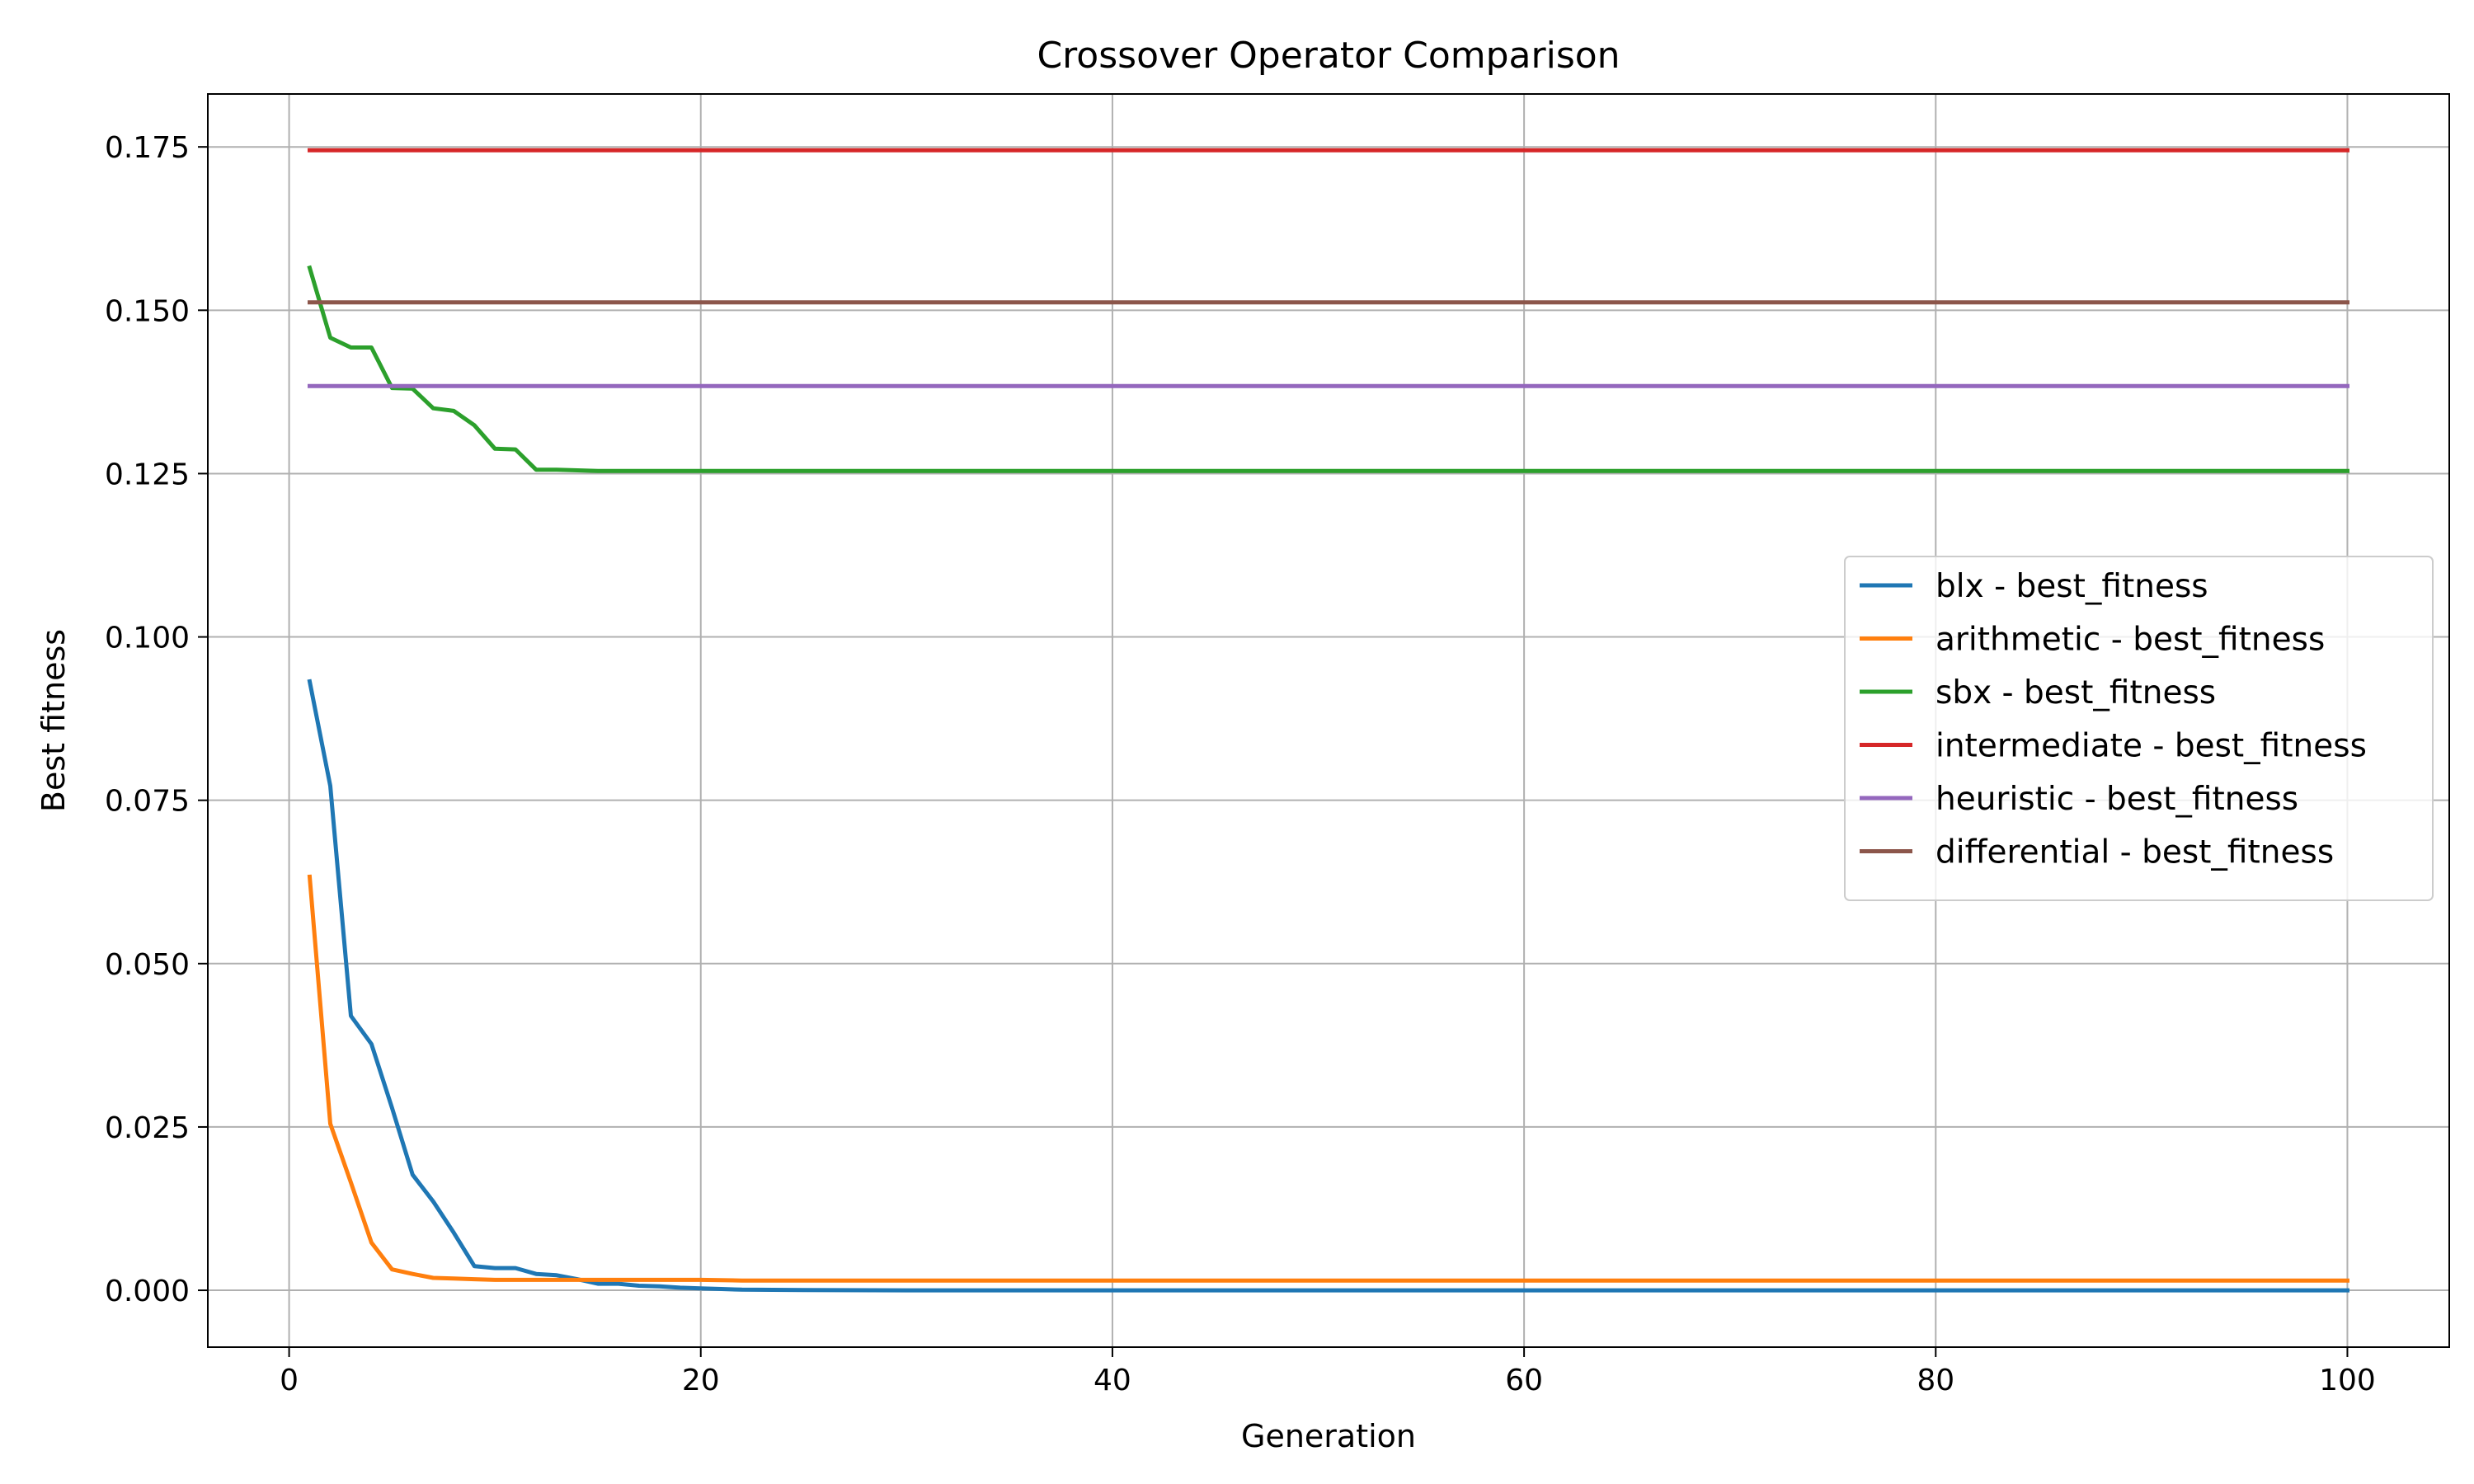 The image size is (2474, 1484). Describe the element at coordinates (1935, 1380) in the screenshot. I see `x-tick-label: 80` at that location.